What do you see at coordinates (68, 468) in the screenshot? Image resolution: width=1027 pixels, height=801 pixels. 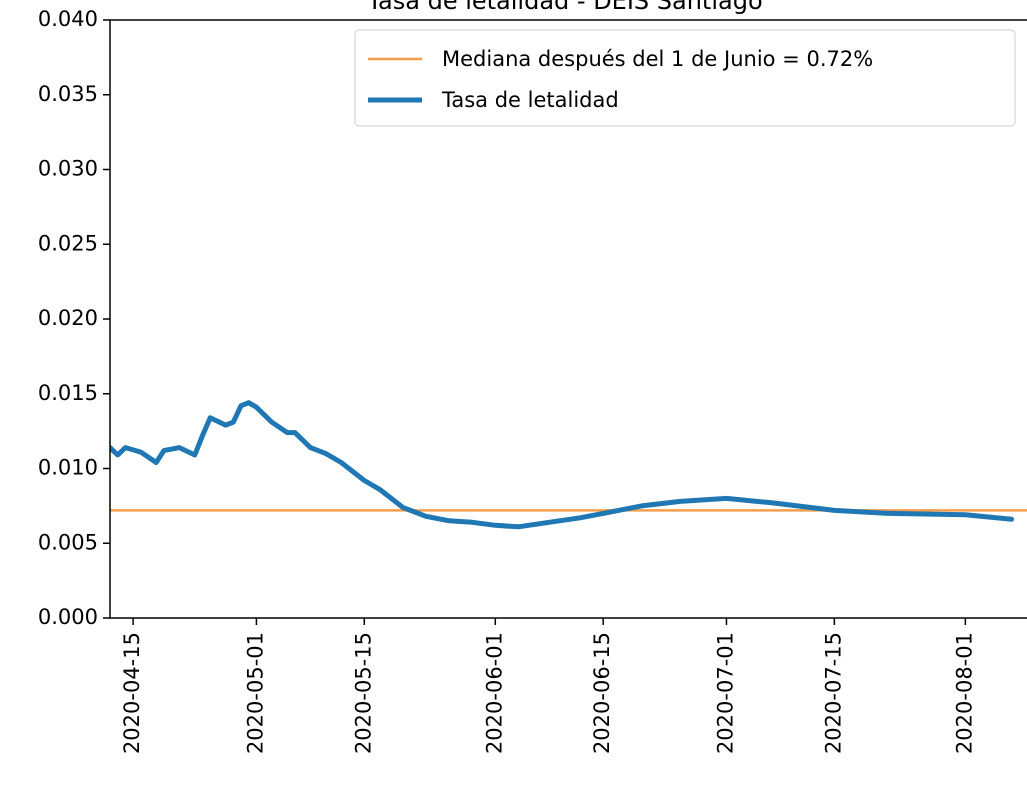 I see `y-tick-label: 0.010` at bounding box center [68, 468].